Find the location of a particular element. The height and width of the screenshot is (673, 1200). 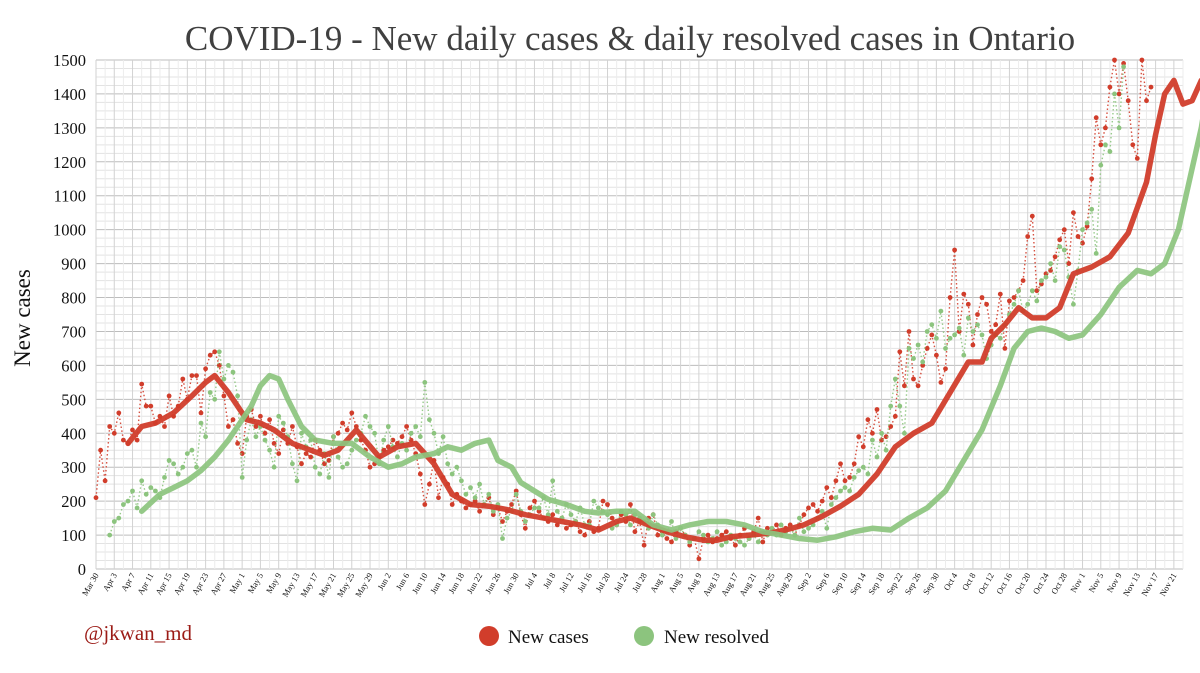

legend-label-new-resolved: New resolved is located at coordinates (716, 637).